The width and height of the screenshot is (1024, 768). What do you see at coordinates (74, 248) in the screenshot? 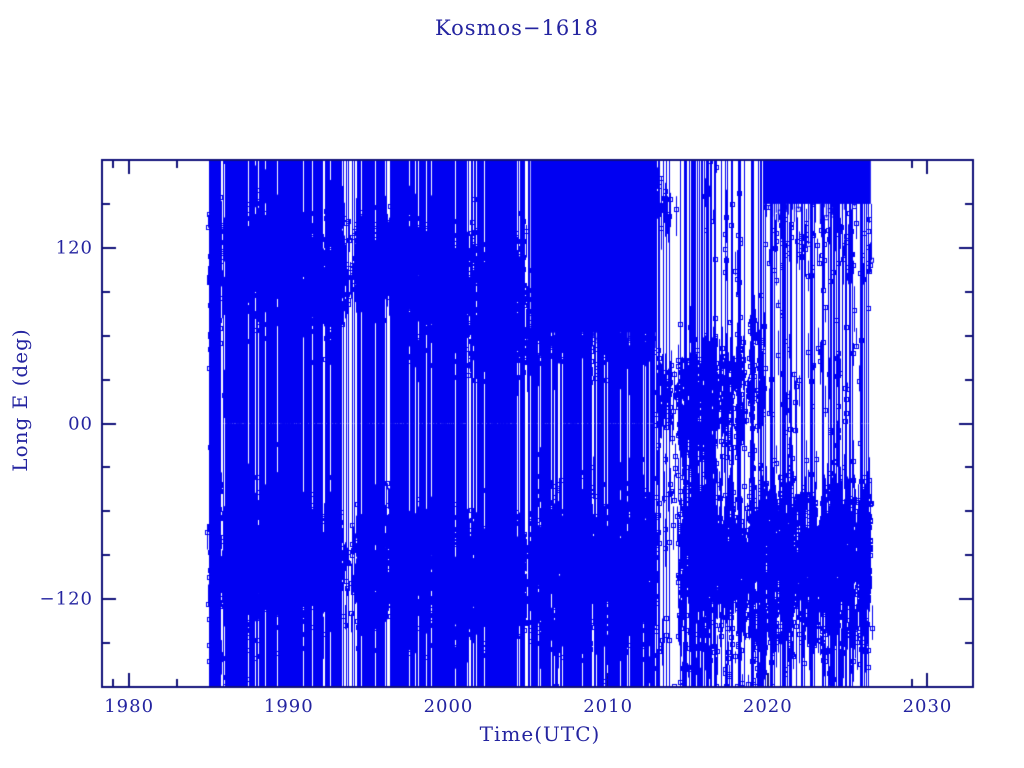
I see `y-tick-label: 120` at bounding box center [74, 248].